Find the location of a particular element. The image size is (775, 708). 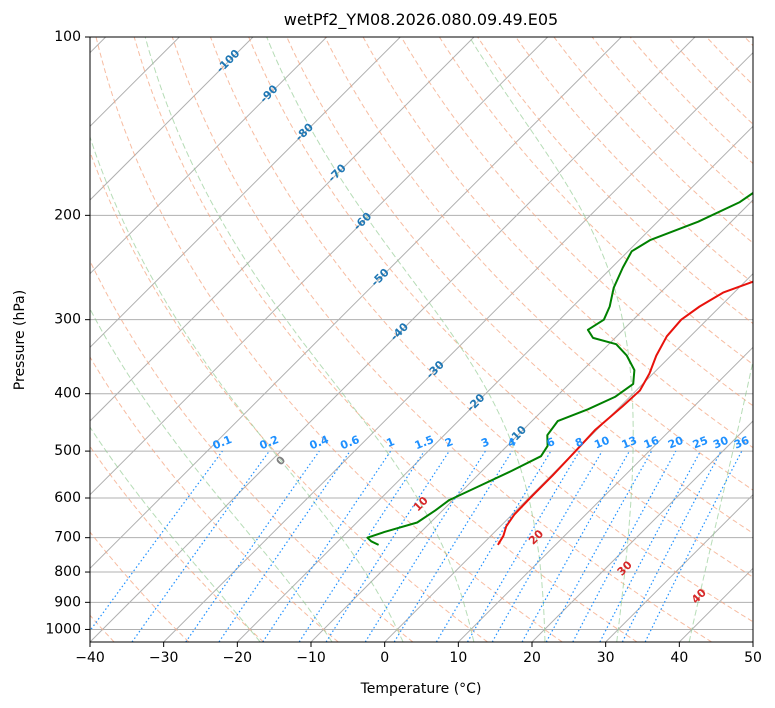

y-tick-label: 500 is located at coordinates (67, 451).